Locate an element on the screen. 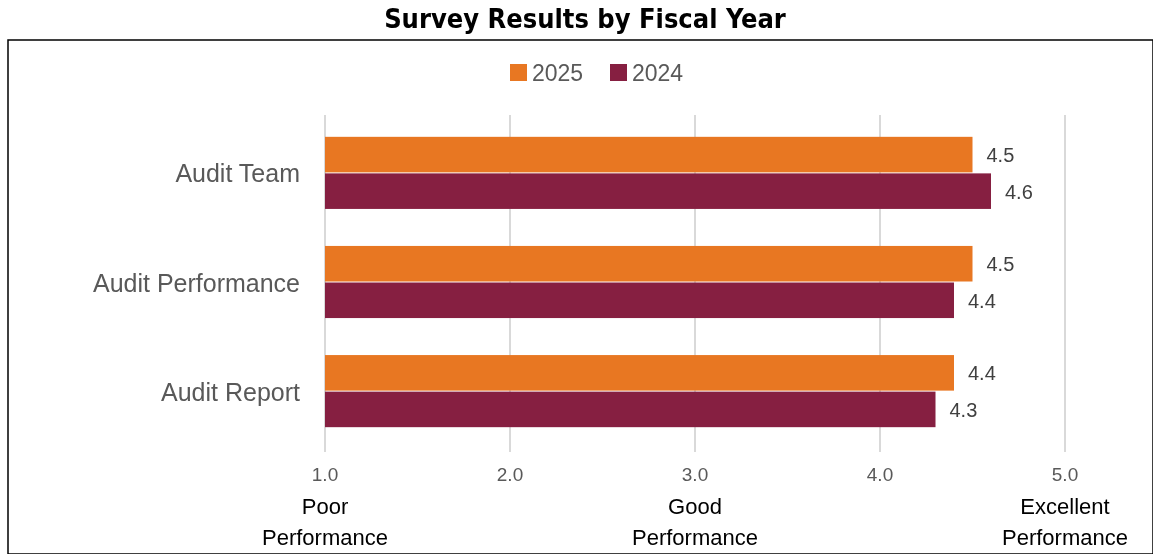  text: Poor Performance is located at coordinates (325, 522).